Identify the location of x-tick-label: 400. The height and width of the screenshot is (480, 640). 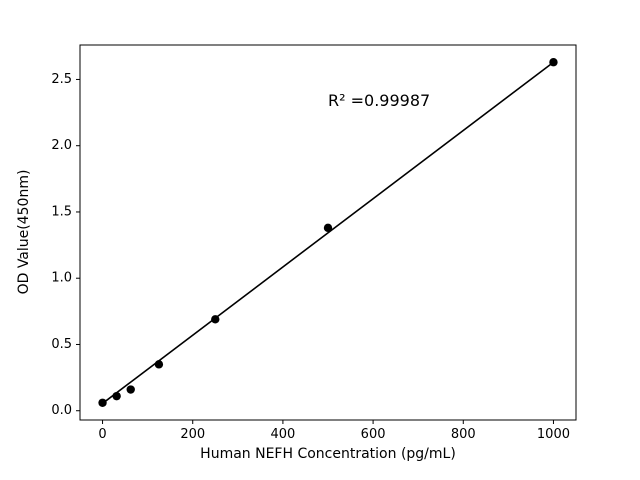
(282, 434).